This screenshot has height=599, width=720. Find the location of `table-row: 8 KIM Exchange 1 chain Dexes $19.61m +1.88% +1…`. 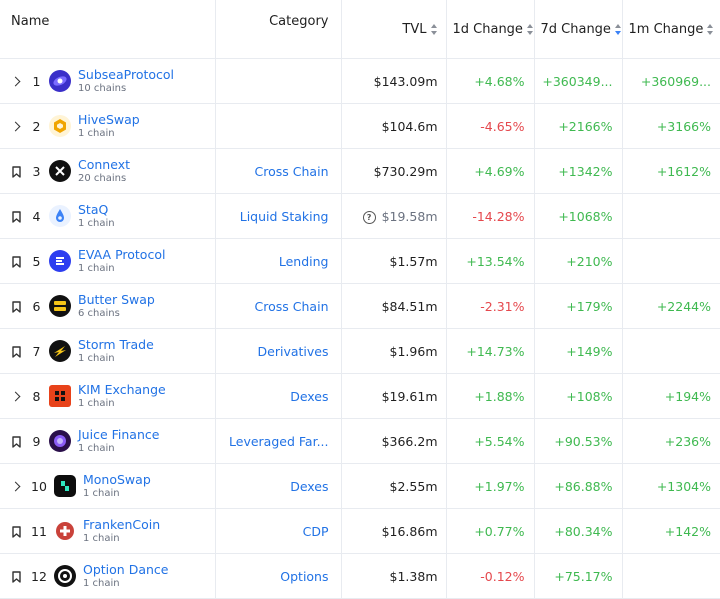

table-row: 8 KIM Exchange 1 chain Dexes $19.61m +1.88% +1… is located at coordinates (360, 396).